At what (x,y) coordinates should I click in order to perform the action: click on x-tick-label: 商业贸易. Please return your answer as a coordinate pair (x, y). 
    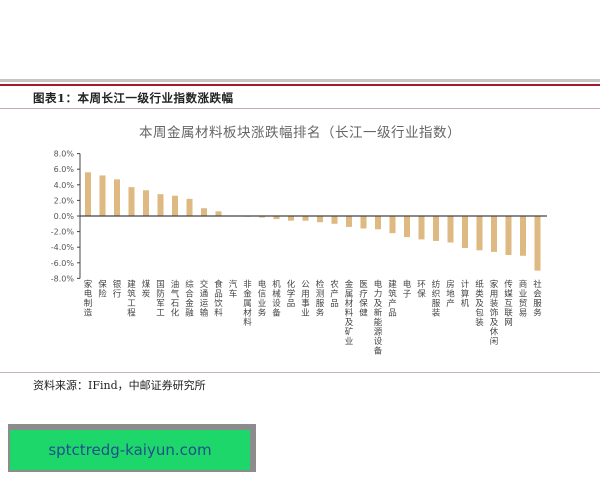
    Looking at the image, I should click on (523, 299).